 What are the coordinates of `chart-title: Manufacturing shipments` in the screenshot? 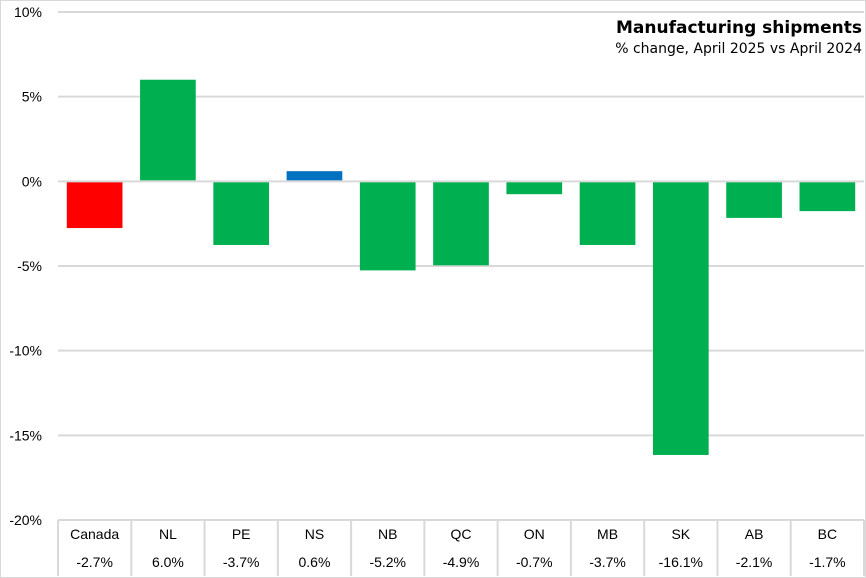 It's located at (739, 28).